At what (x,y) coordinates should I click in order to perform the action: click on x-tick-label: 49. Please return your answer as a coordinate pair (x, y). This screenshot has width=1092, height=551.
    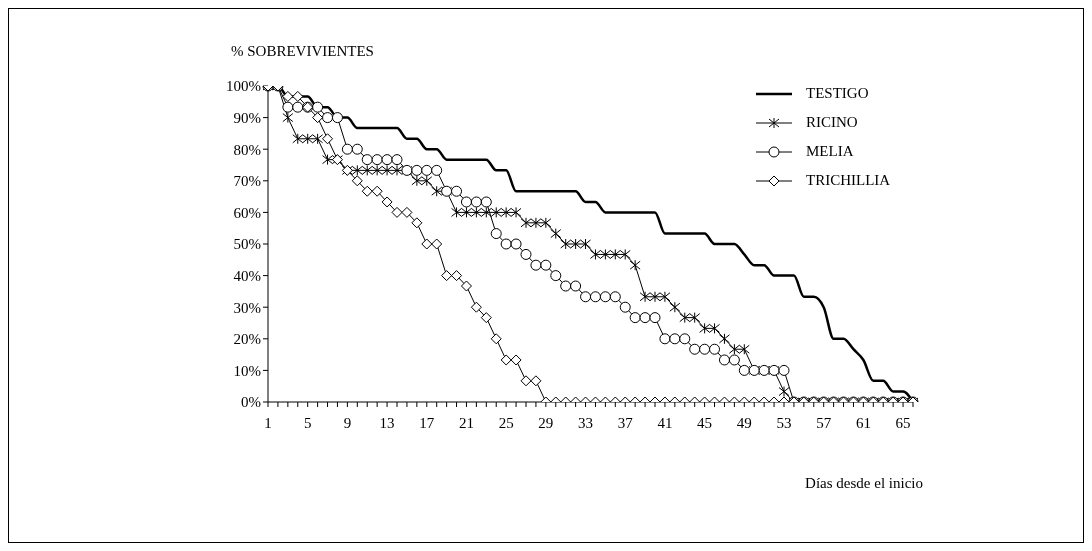
    Looking at the image, I should click on (744, 422).